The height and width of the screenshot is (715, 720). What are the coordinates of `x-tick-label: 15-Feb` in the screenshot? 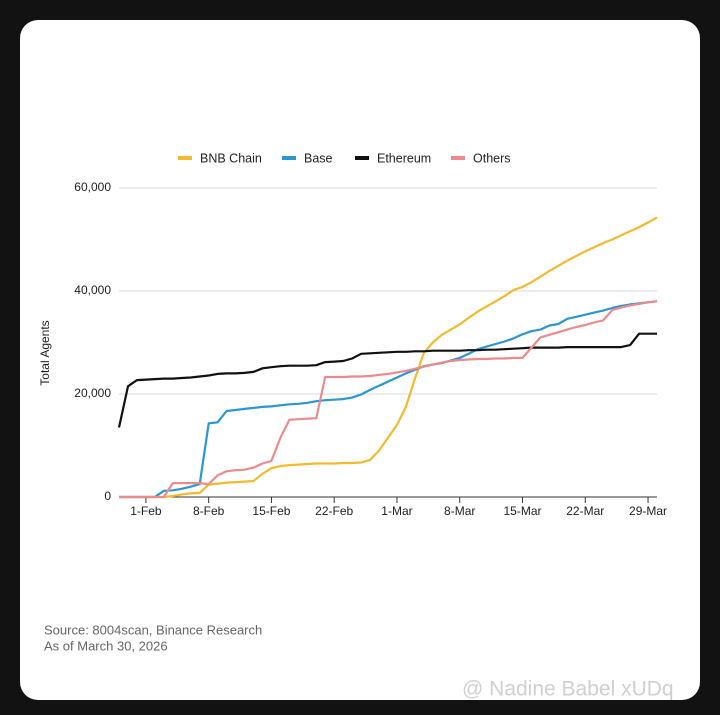 It's located at (271, 511).